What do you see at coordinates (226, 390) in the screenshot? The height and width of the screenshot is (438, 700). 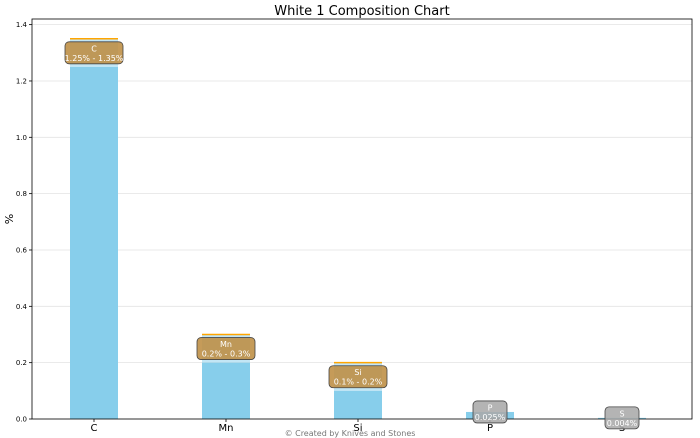 I see `bar-mn` at bounding box center [226, 390].